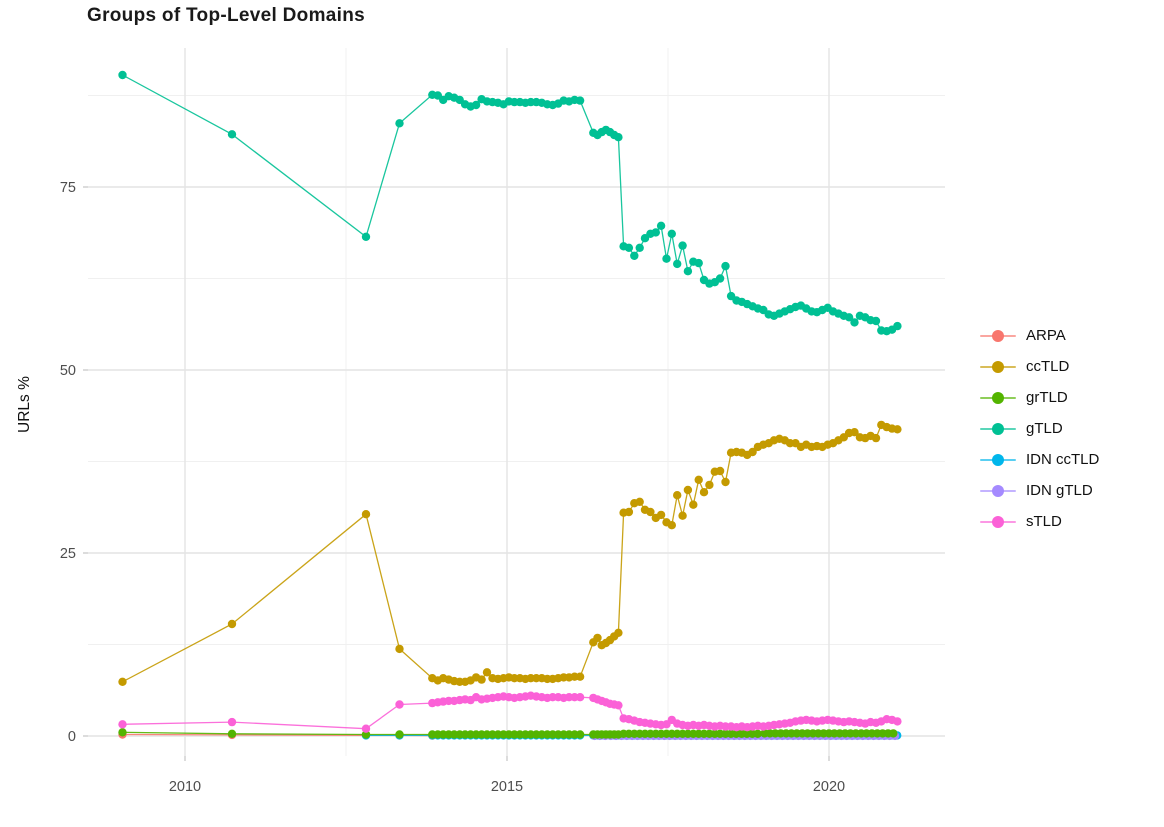  I want to click on legend-item-label: grTLD, so click(1047, 397).